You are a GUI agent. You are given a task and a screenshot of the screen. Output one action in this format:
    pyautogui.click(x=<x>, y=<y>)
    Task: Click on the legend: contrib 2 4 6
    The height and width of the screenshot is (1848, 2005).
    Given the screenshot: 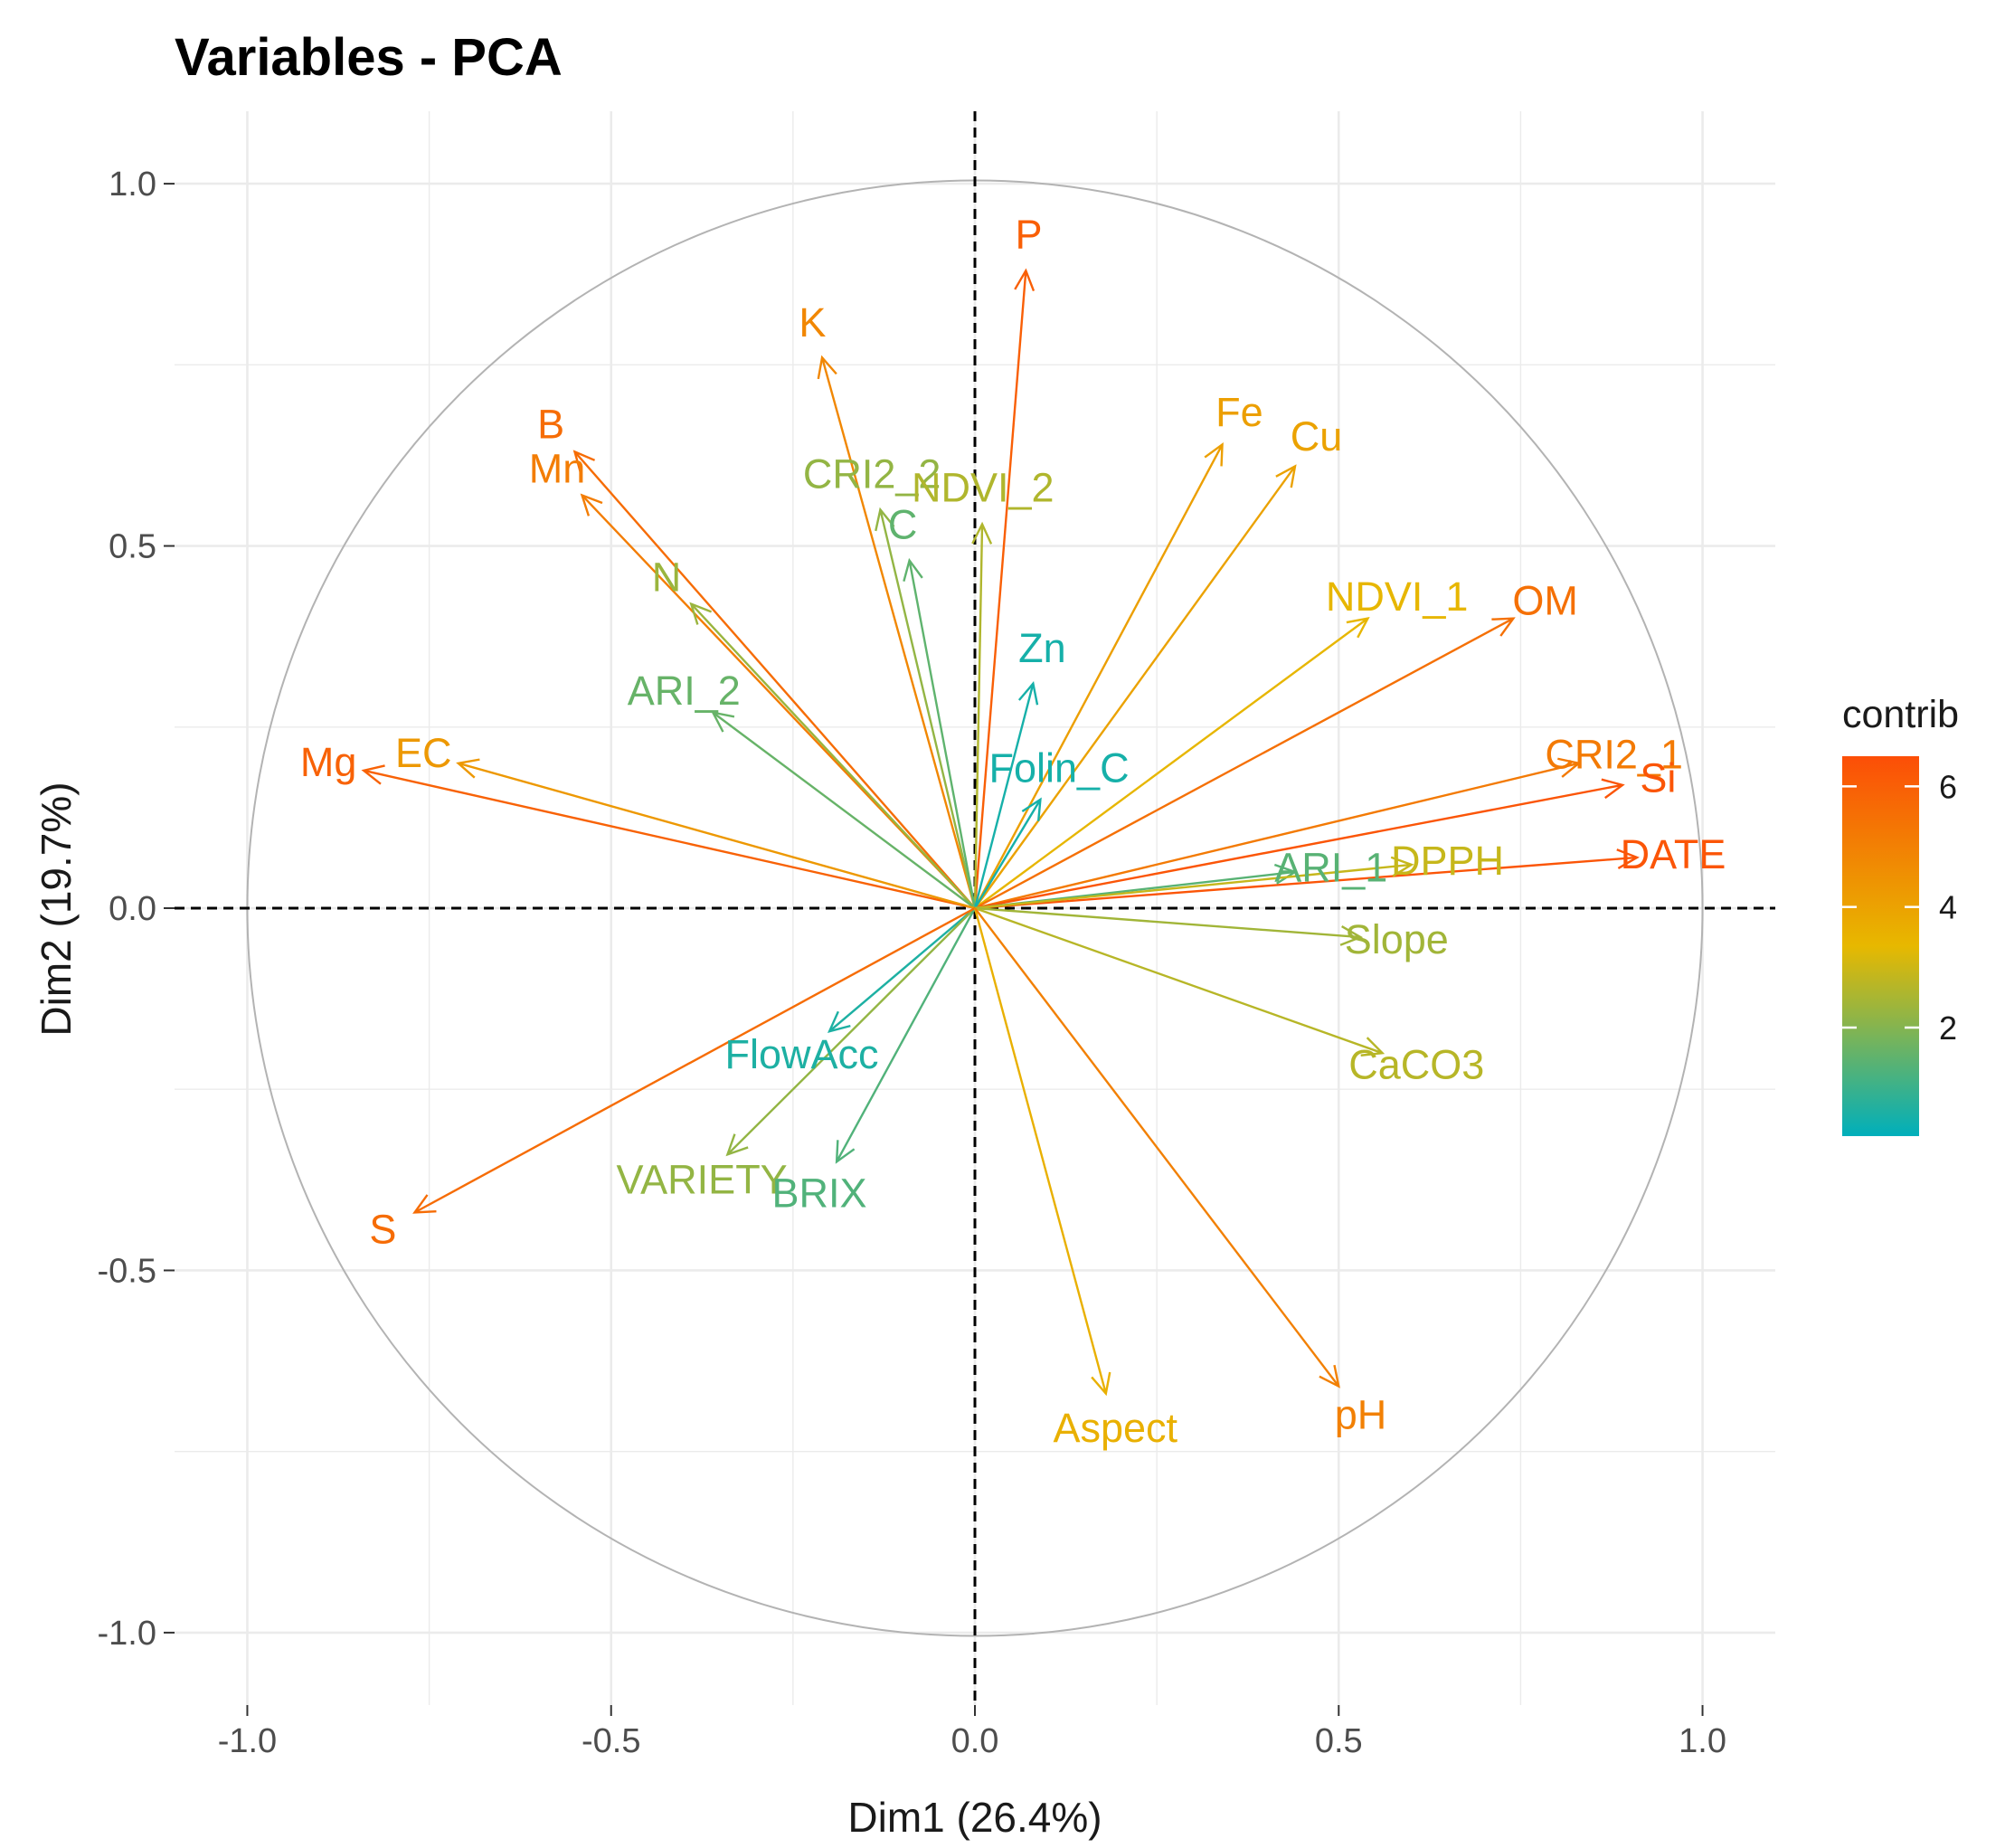 What is the action you would take?
    pyautogui.click(x=1901, y=914)
    